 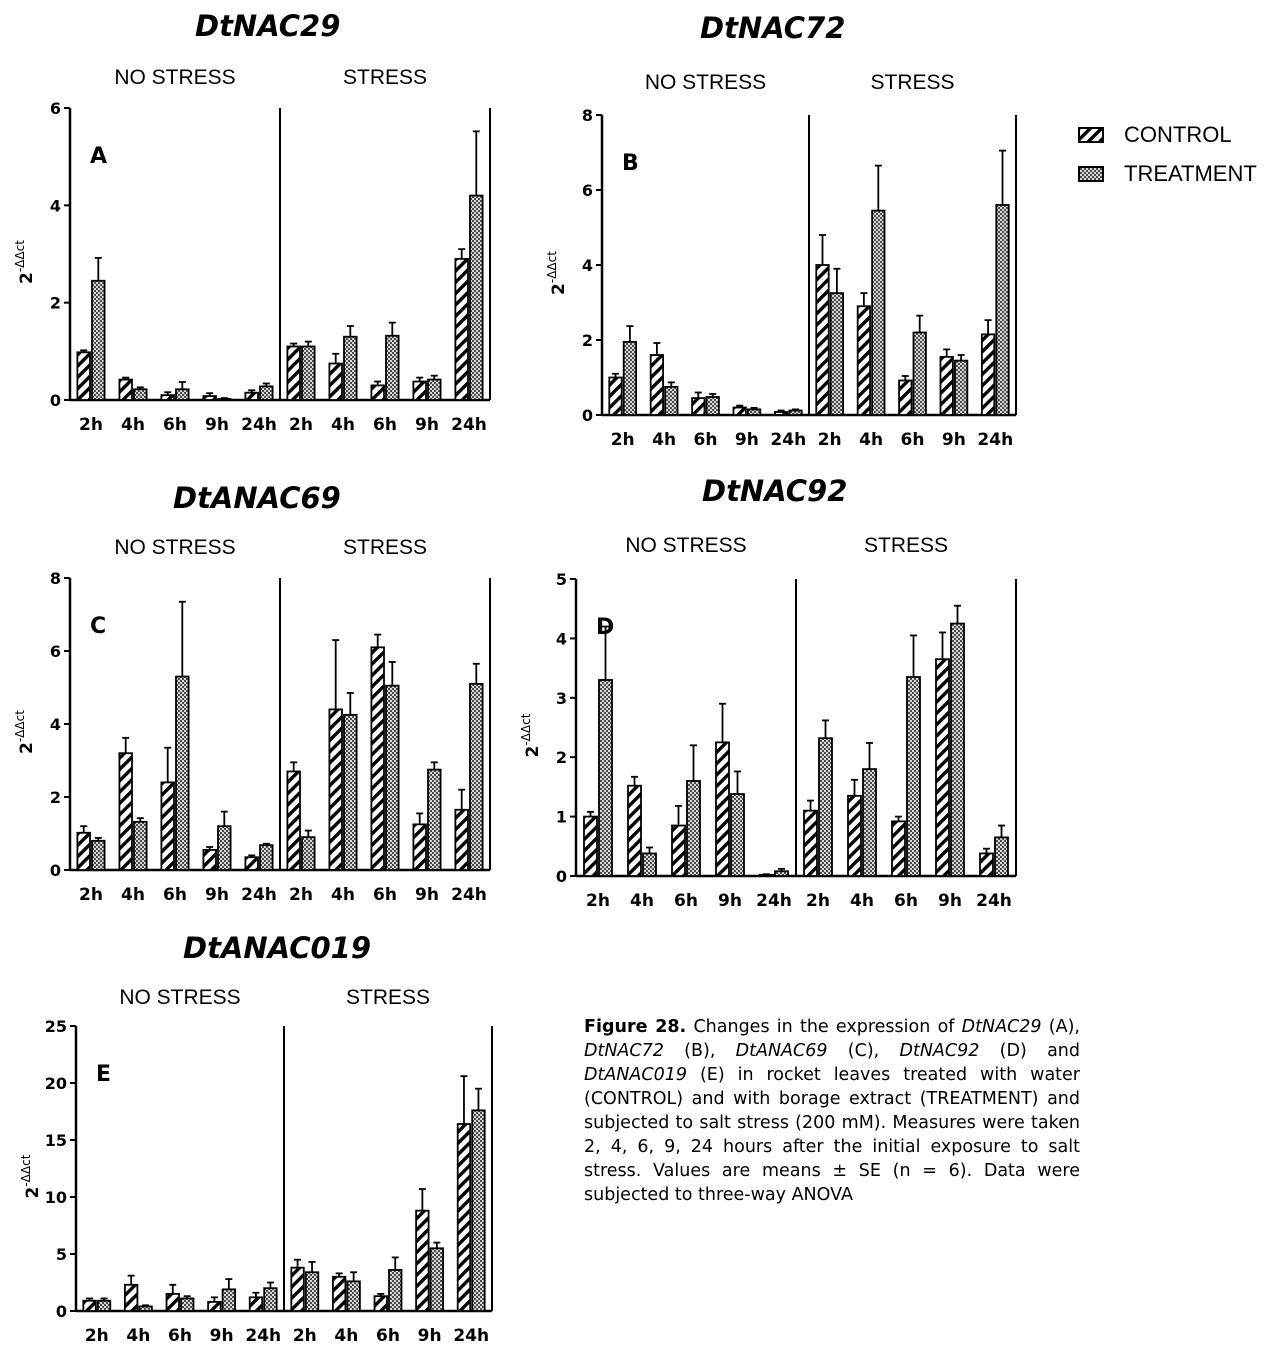 What do you see at coordinates (56, 1026) in the screenshot?
I see `y-tick-label: 25` at bounding box center [56, 1026].